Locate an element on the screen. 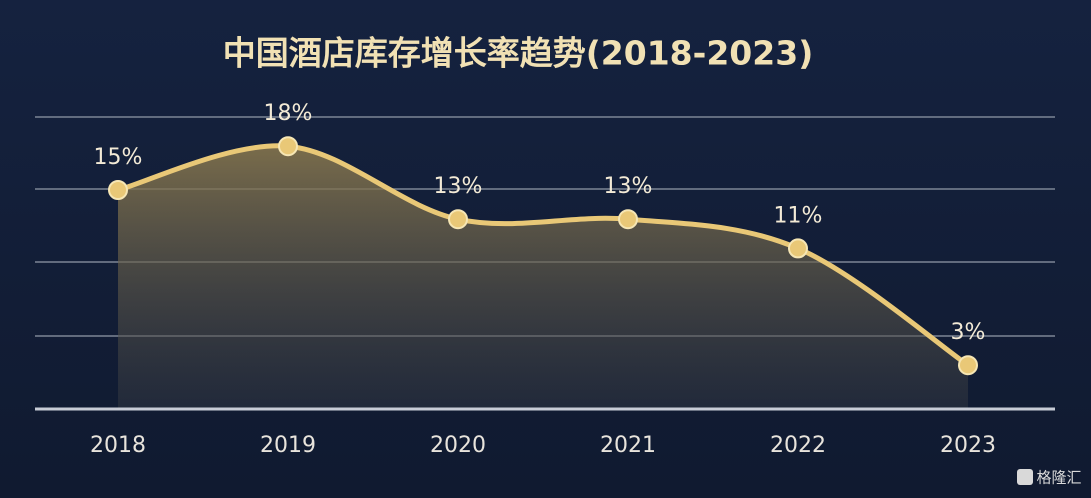 The width and height of the screenshot is (1091, 498). data-label: 18% is located at coordinates (288, 113).